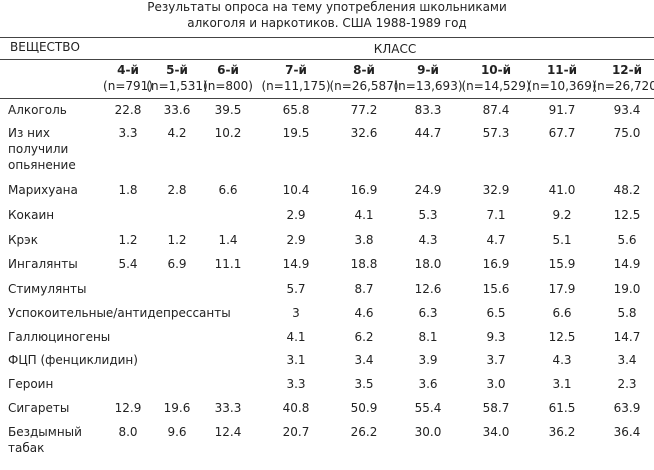 The height and width of the screenshot is (470, 654). I want to click on title-line: алкоголя и наркотиков. США 1988-1989 год, so click(327, 23).